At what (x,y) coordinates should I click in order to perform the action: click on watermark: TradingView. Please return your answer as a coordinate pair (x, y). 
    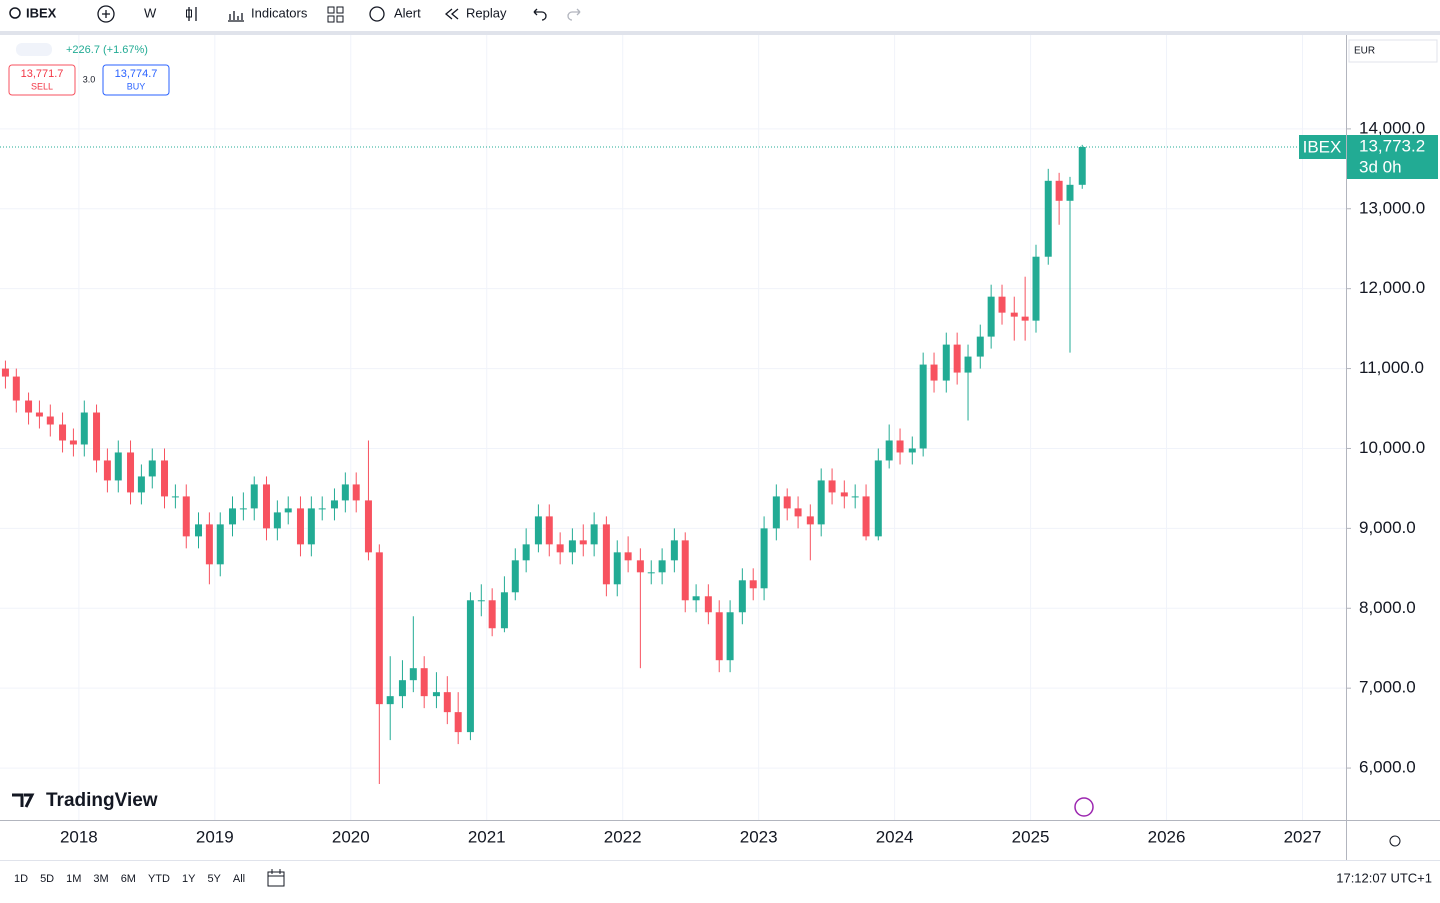
    Looking at the image, I should click on (102, 800).